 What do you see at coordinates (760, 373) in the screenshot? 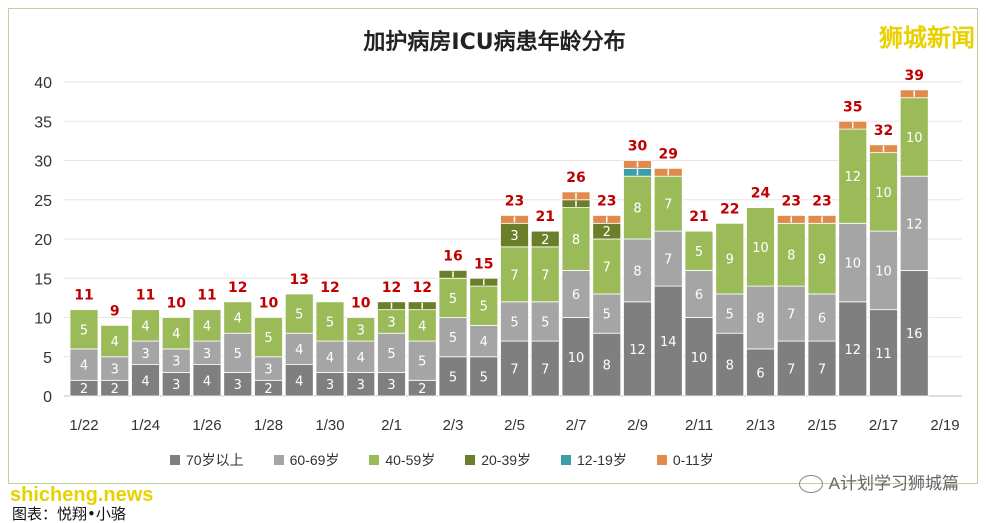
I see `segment-label: 6` at bounding box center [760, 373].